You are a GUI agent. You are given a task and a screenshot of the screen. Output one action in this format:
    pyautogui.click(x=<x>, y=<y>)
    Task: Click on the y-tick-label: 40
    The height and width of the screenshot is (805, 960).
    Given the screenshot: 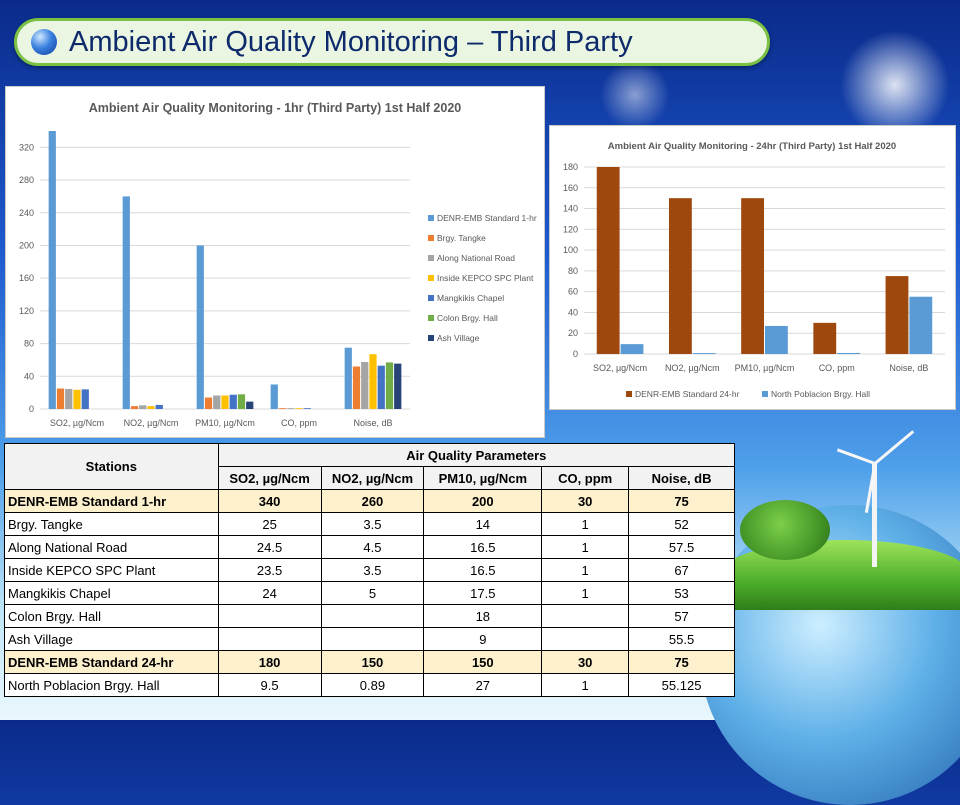 What is the action you would take?
    pyautogui.click(x=573, y=312)
    